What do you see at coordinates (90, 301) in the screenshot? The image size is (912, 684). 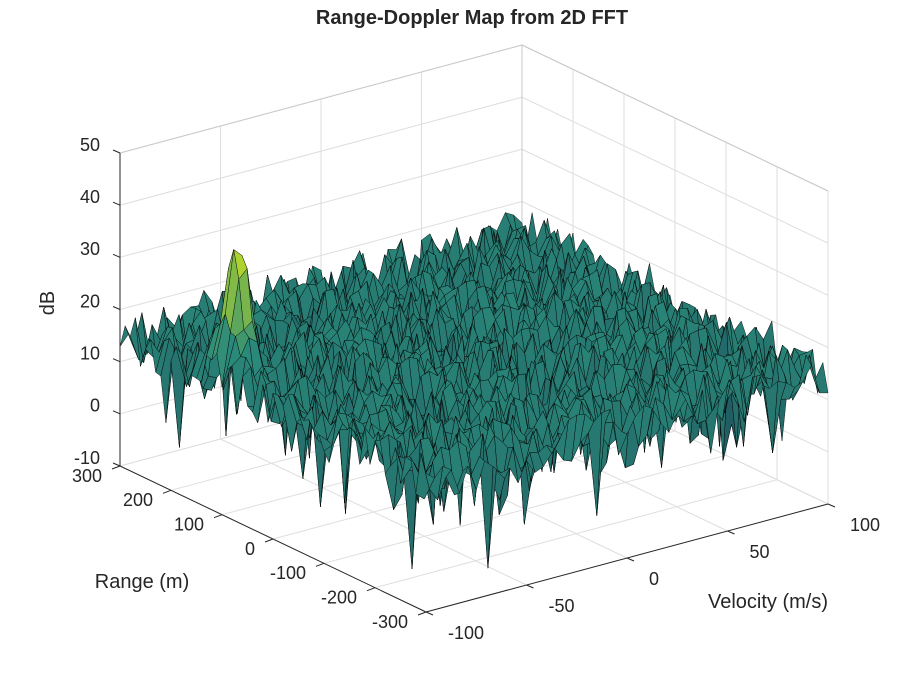 I see `z-tick-label: 20` at bounding box center [90, 301].